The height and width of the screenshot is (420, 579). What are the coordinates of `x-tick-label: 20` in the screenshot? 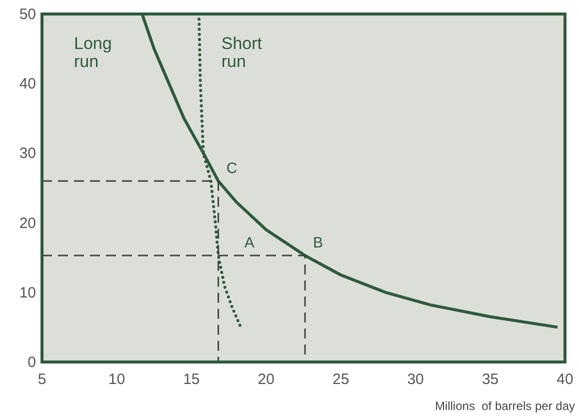 It's located at (266, 379).